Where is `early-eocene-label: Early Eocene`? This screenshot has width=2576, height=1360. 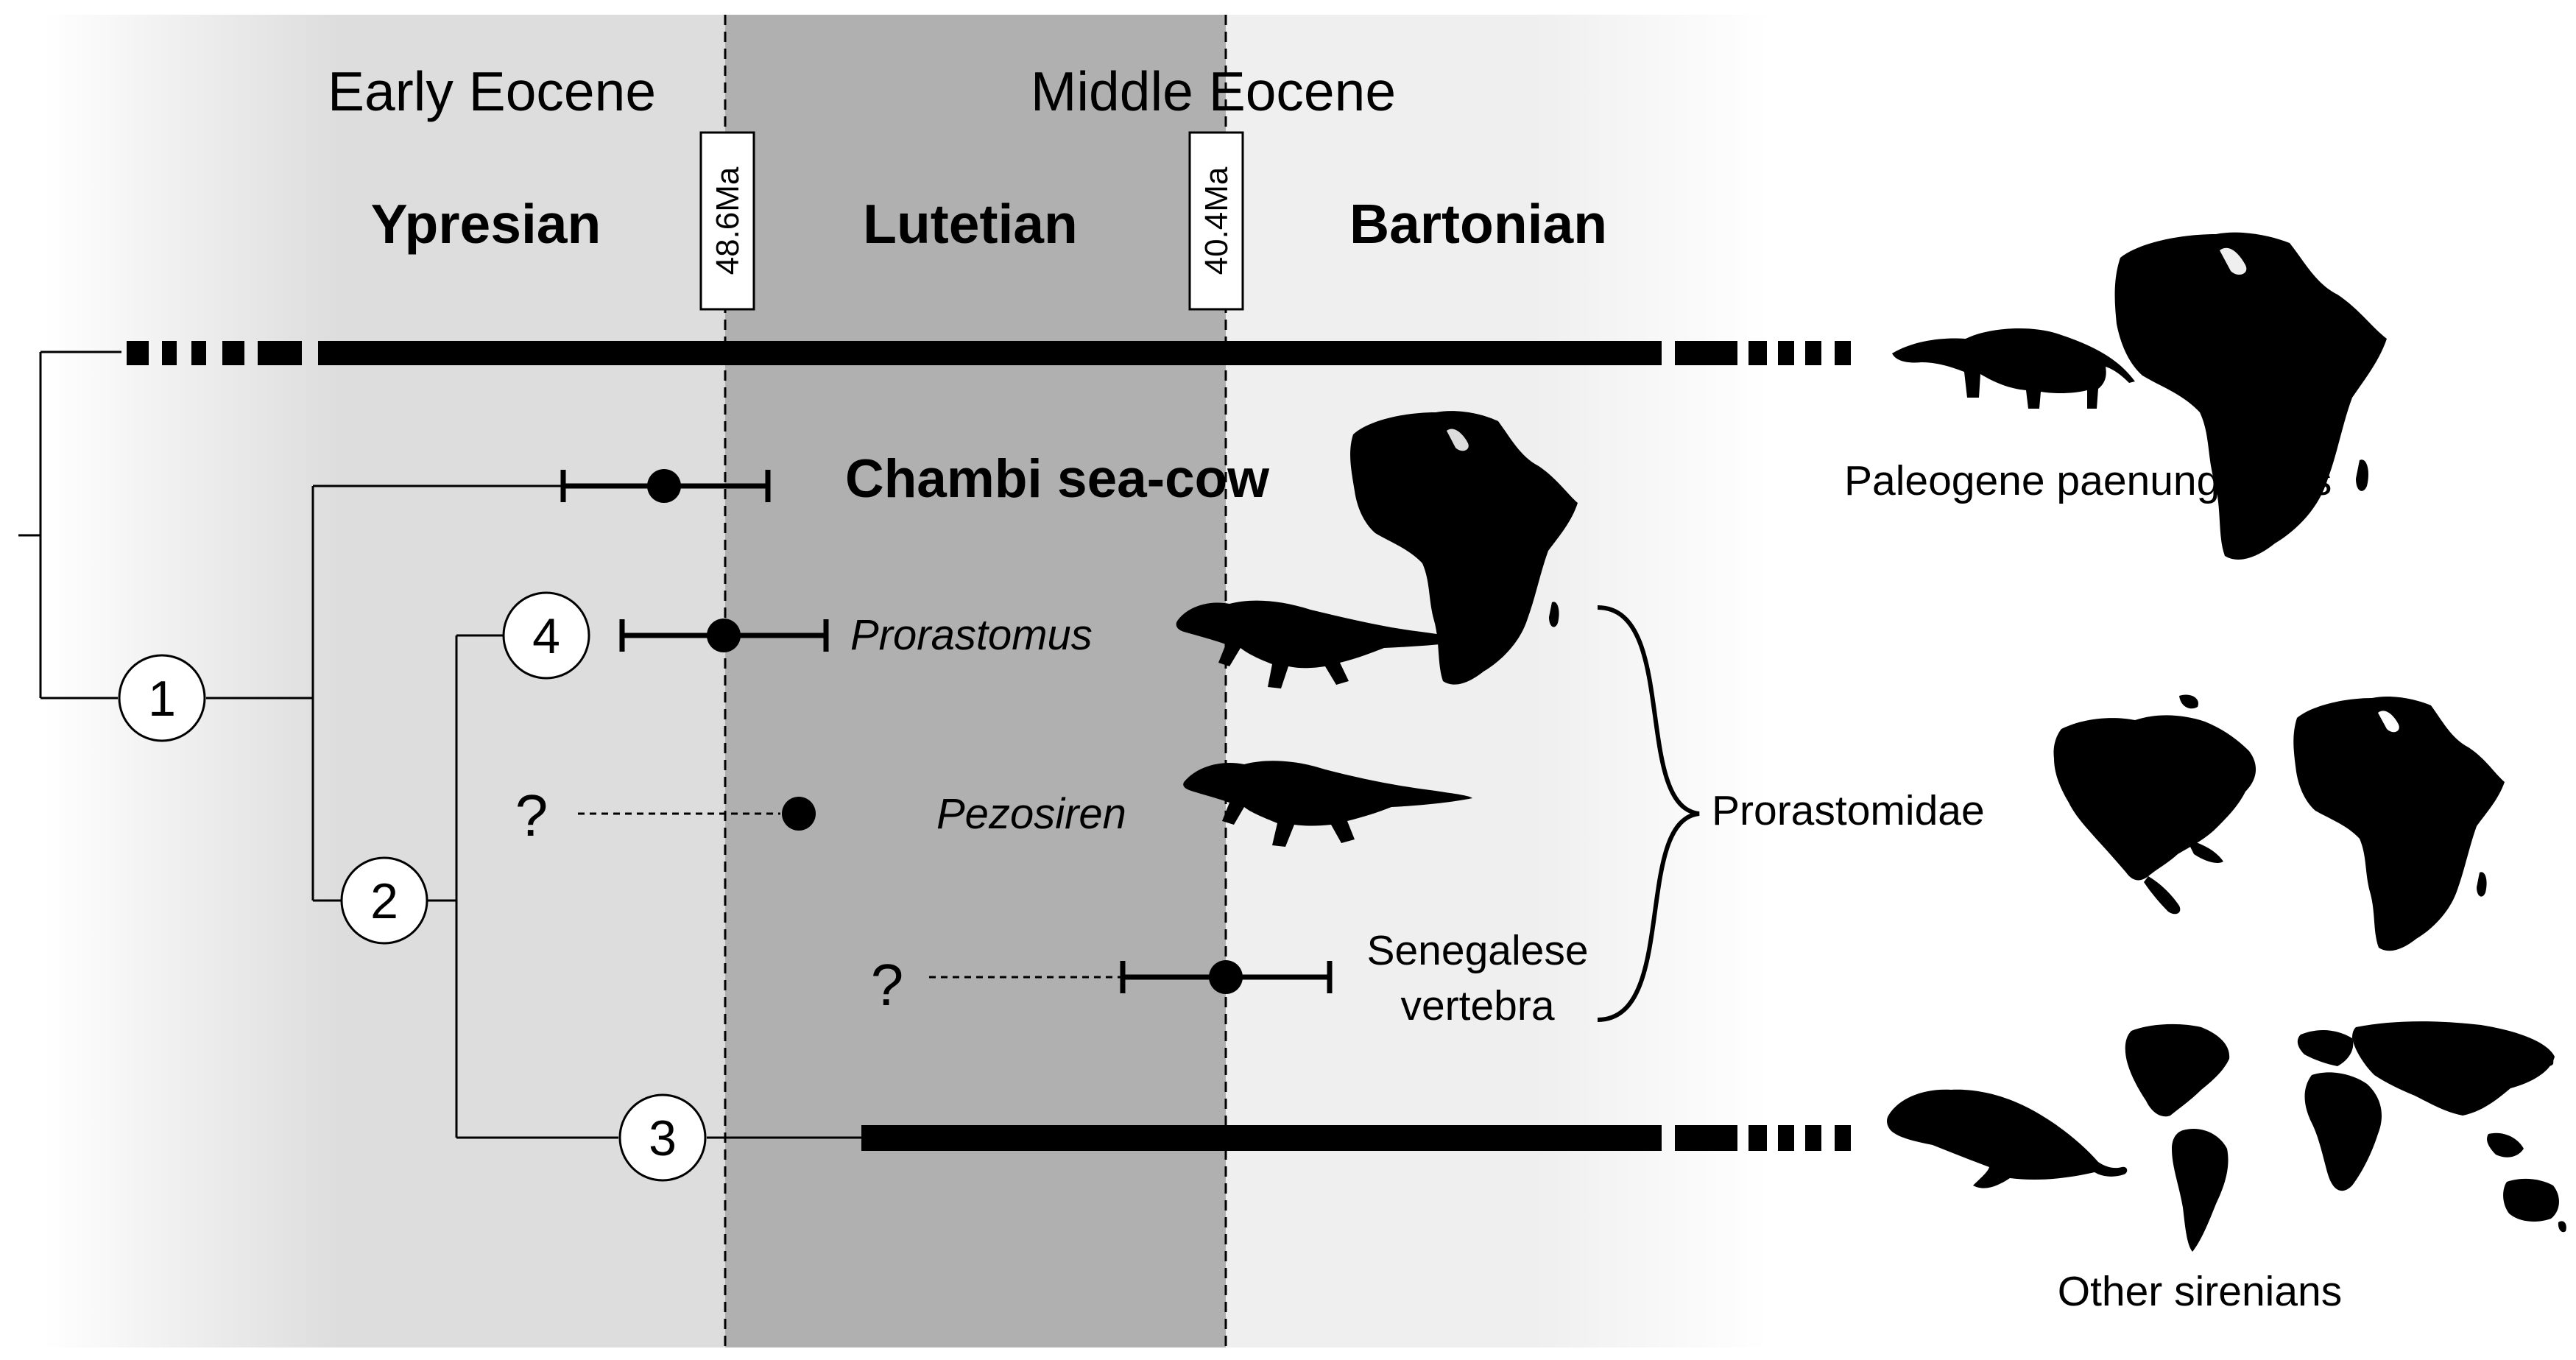 early-eocene-label: Early Eocene is located at coordinates (492, 91).